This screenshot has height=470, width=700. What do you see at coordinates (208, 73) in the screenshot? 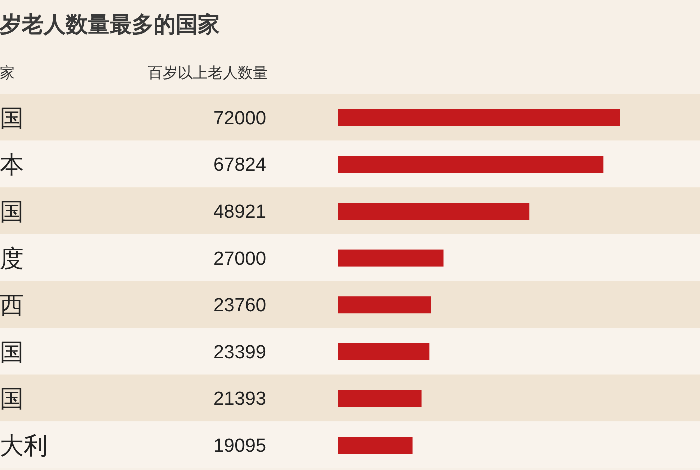
I see `x-axis-title: 百岁以上老人数量` at bounding box center [208, 73].